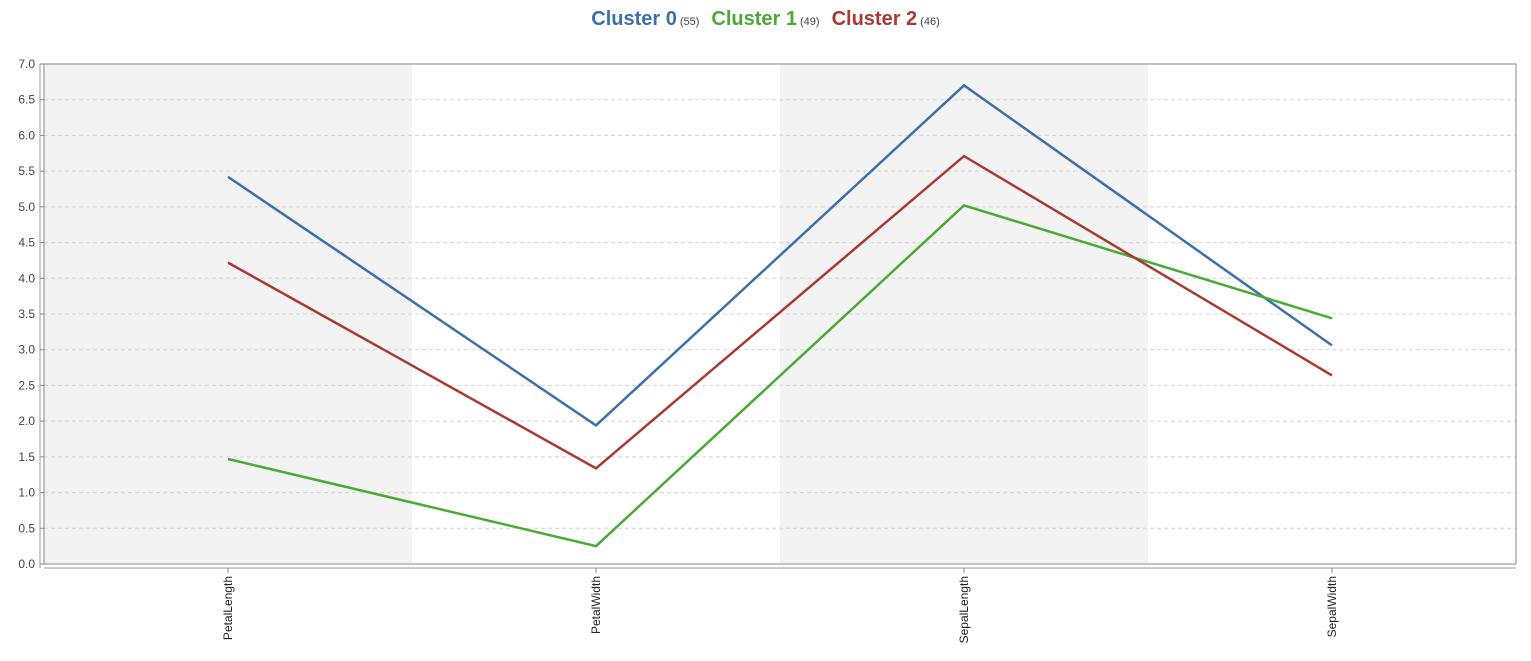 This screenshot has height=661, width=1531. What do you see at coordinates (26, 135) in the screenshot?
I see `y-tick-label: 6.0` at bounding box center [26, 135].